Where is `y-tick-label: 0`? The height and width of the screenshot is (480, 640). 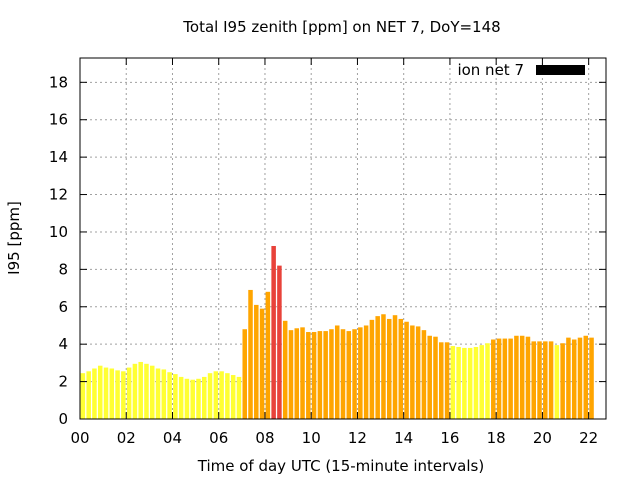
y-tick-label: 0 is located at coordinates (63, 419).